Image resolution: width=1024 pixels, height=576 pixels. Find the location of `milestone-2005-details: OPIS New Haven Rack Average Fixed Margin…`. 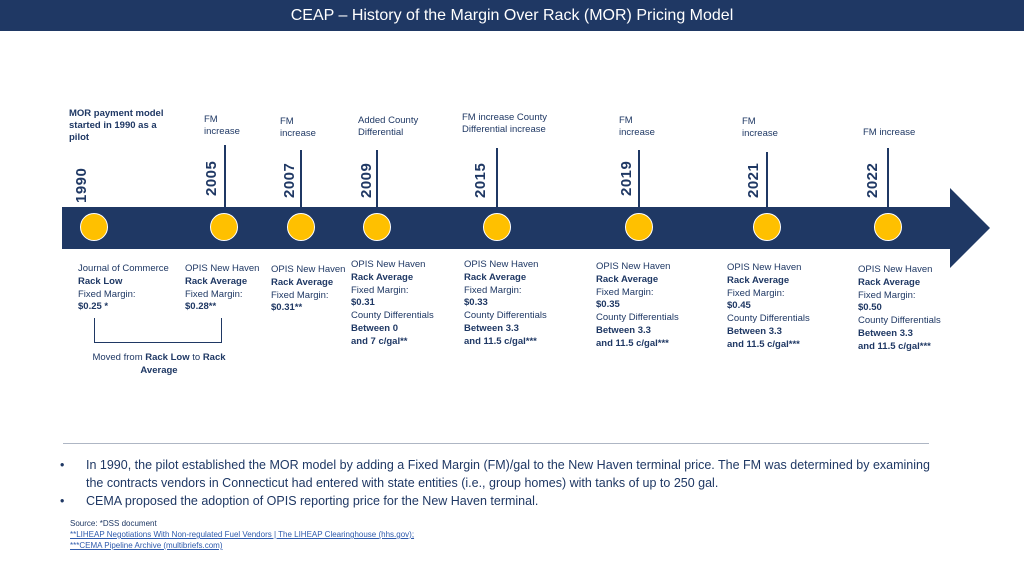

milestone-2005-details: OPIS New Haven Rack Average Fixed Margin… is located at coordinates (222, 288).